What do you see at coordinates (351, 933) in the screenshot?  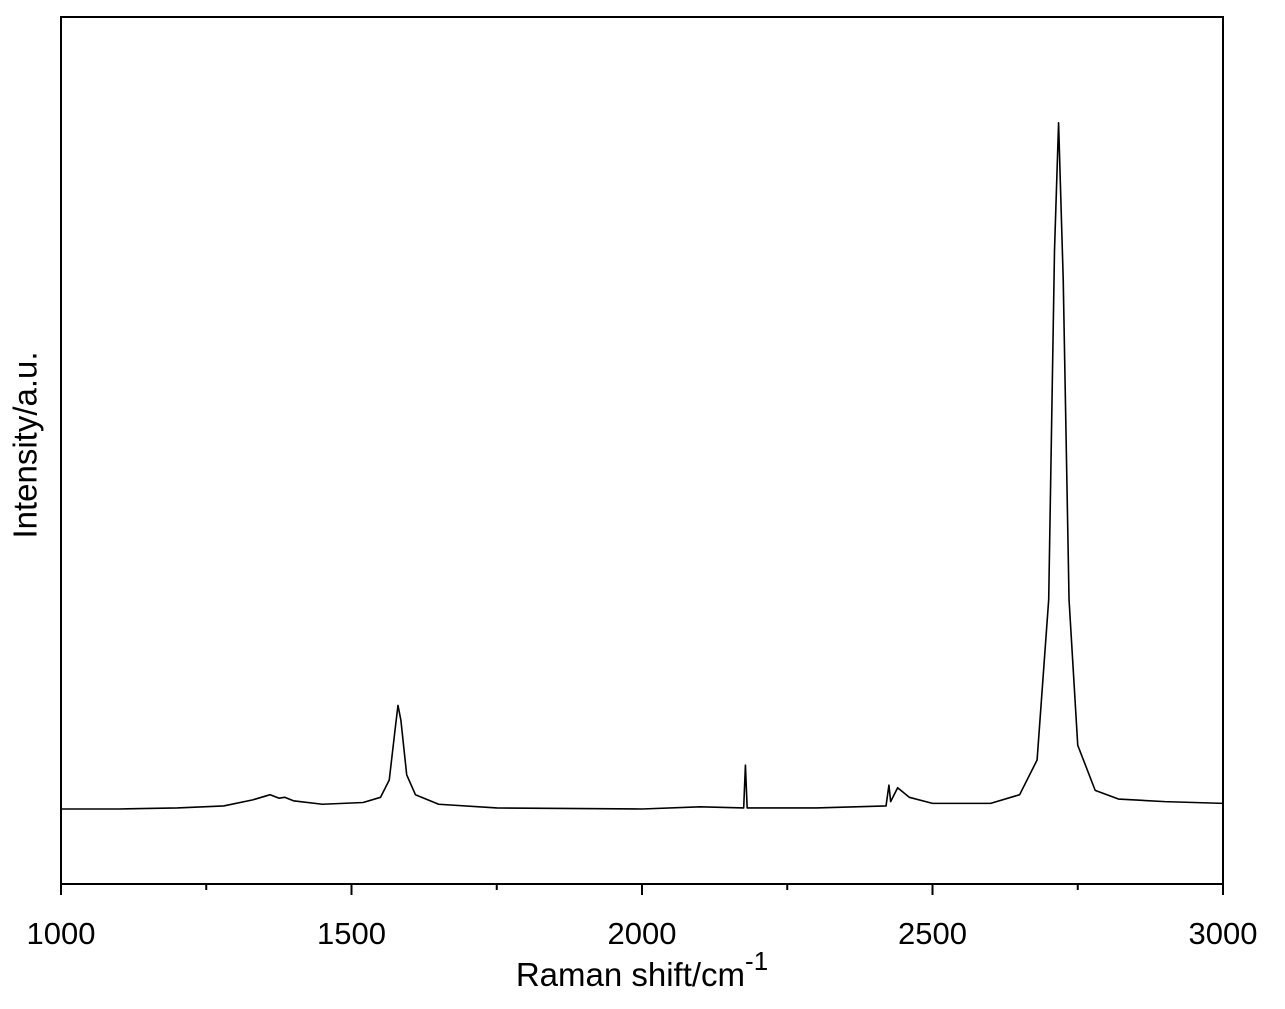 I see `x-tick-label: 1500` at bounding box center [351, 933].